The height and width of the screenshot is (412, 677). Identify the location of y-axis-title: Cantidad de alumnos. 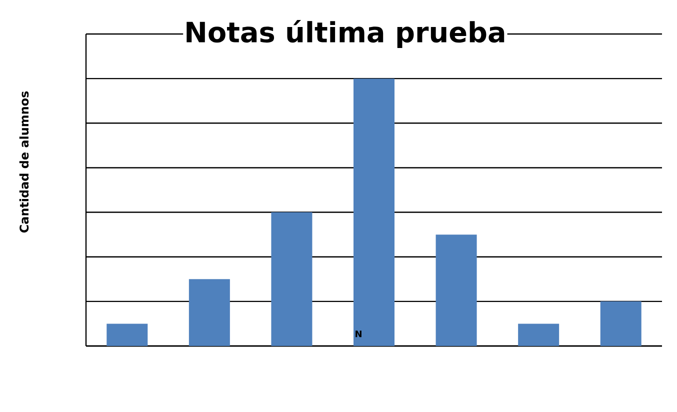
(24, 162).